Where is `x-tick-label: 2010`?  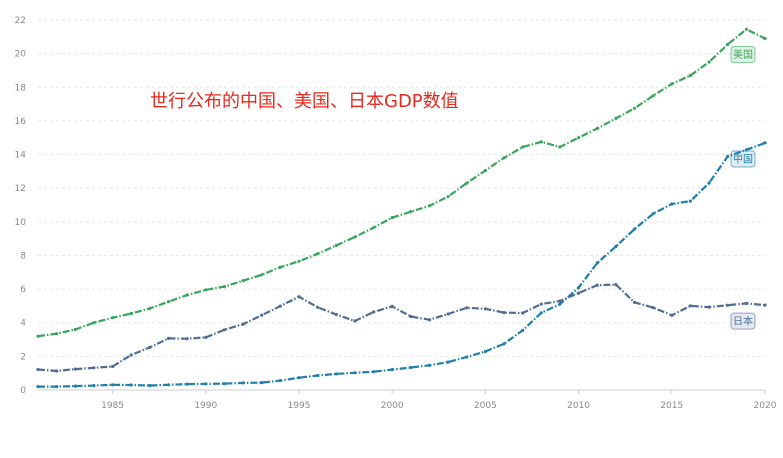
x-tick-label: 2010 is located at coordinates (578, 406).